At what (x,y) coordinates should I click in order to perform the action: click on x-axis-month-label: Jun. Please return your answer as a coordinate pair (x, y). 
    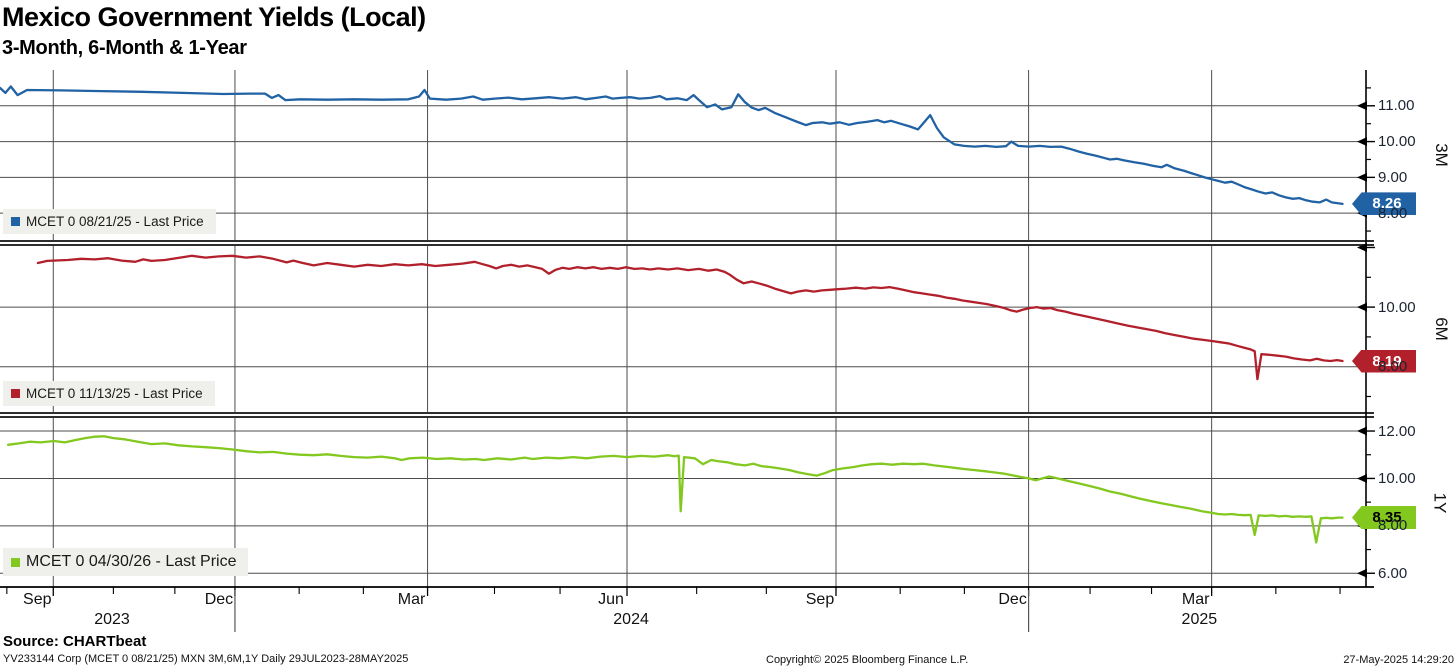
    Looking at the image, I should click on (611, 599).